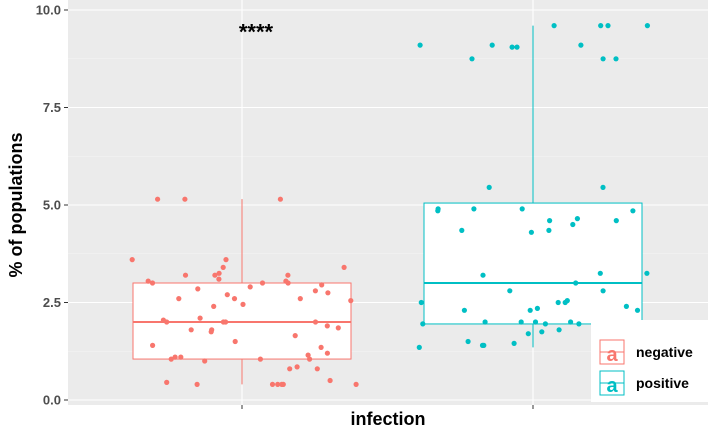 The height and width of the screenshot is (436, 716). I want to click on y-tick-label: 2.5, so click(52, 302).